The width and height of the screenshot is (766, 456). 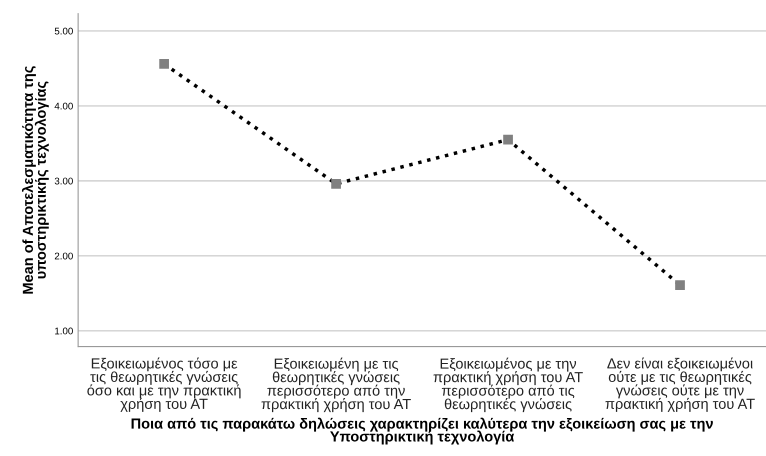 I want to click on x-tick-label: Εξοικειωμένη με τις θεωρητικές γνώσεις περισσότερο από την πρακτική χρήση του ΑΤ, so click(x=336, y=385).